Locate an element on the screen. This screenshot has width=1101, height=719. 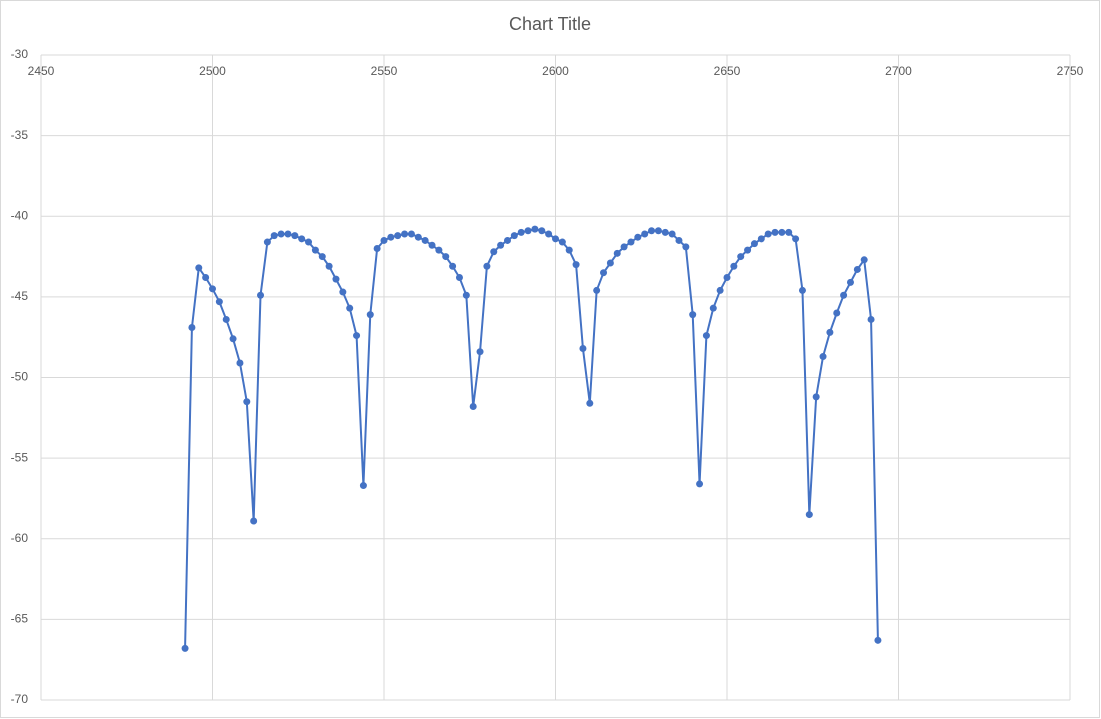
y-tick-label: -55 is located at coordinates (20, 457).